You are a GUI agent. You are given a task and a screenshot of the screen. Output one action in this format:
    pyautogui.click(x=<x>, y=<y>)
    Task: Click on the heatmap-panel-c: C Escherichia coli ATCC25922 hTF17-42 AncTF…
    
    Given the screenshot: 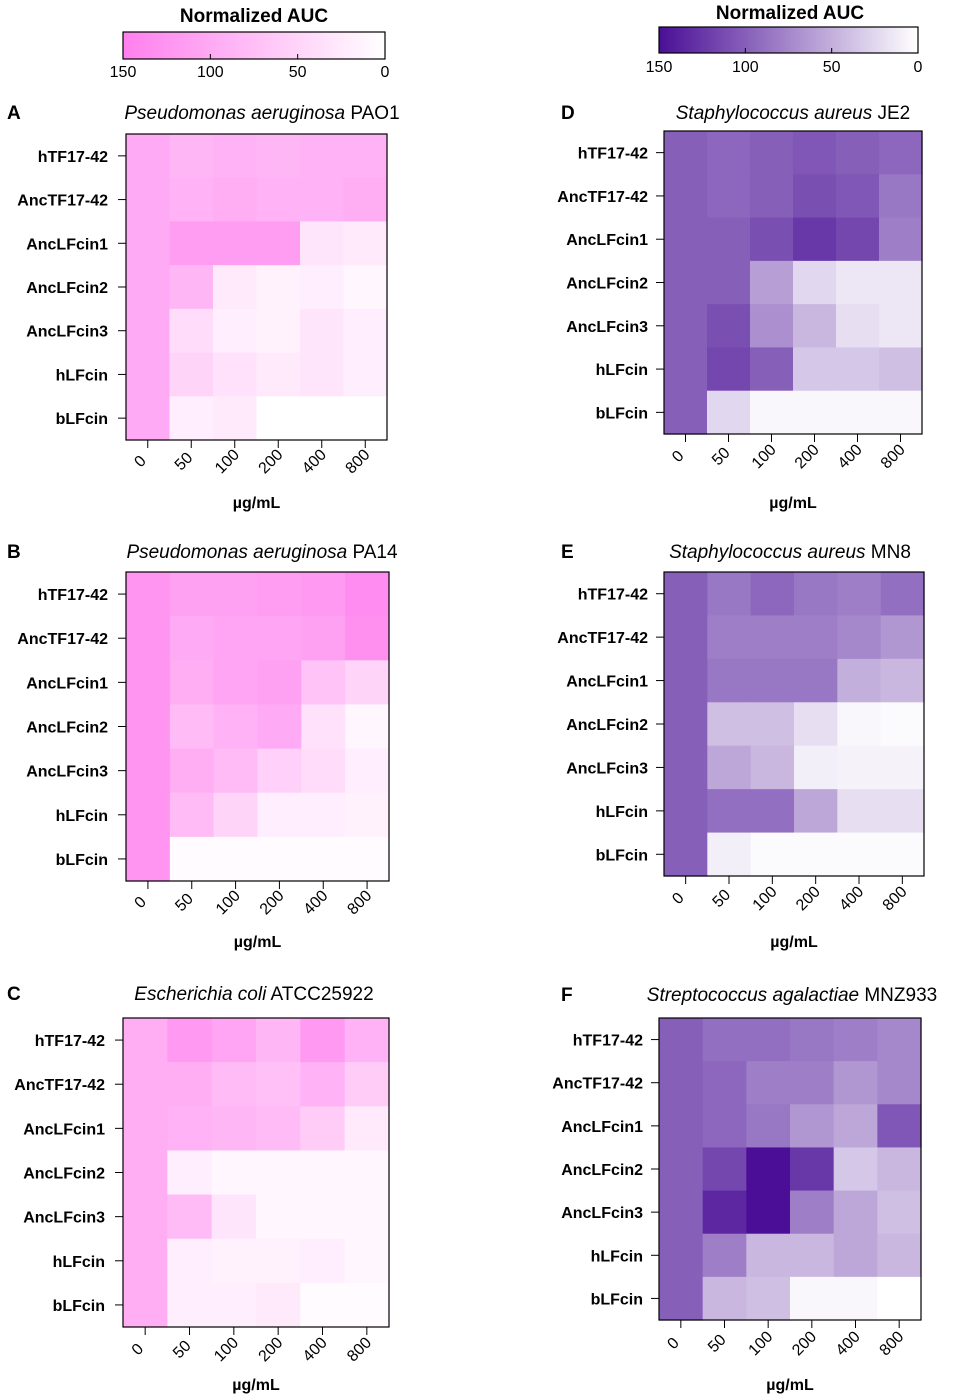 What is the action you would take?
    pyautogui.click(x=198, y=1189)
    